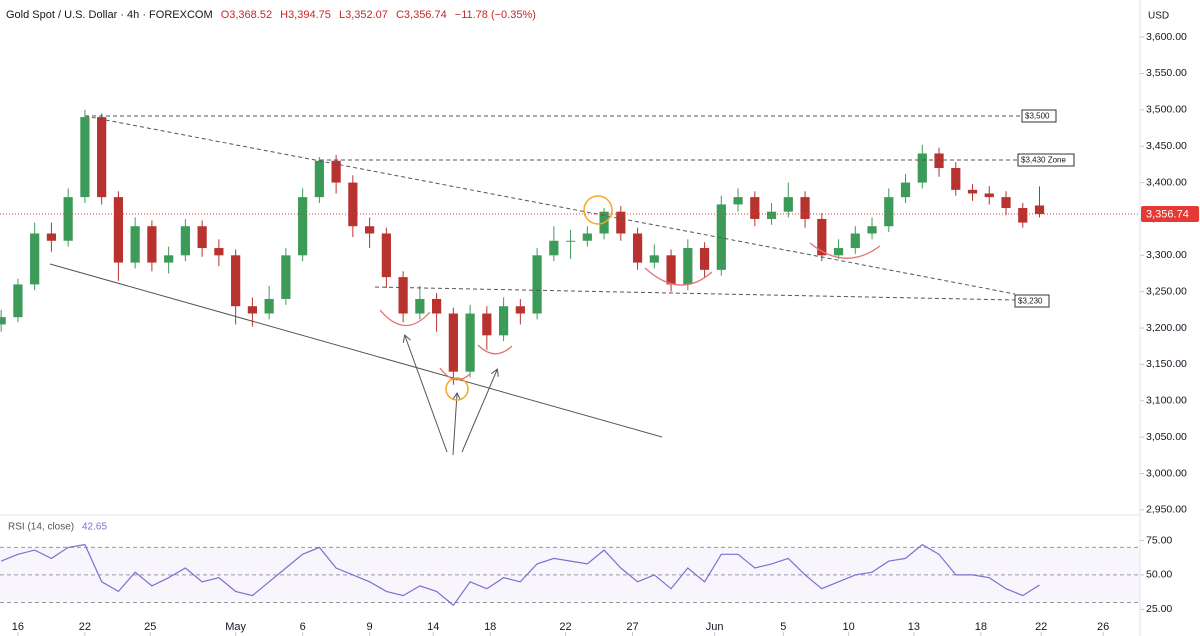 This screenshot has width=1200, height=636. What do you see at coordinates (1166, 401) in the screenshot?
I see `y-tick-label: 3,100.00` at bounding box center [1166, 401].